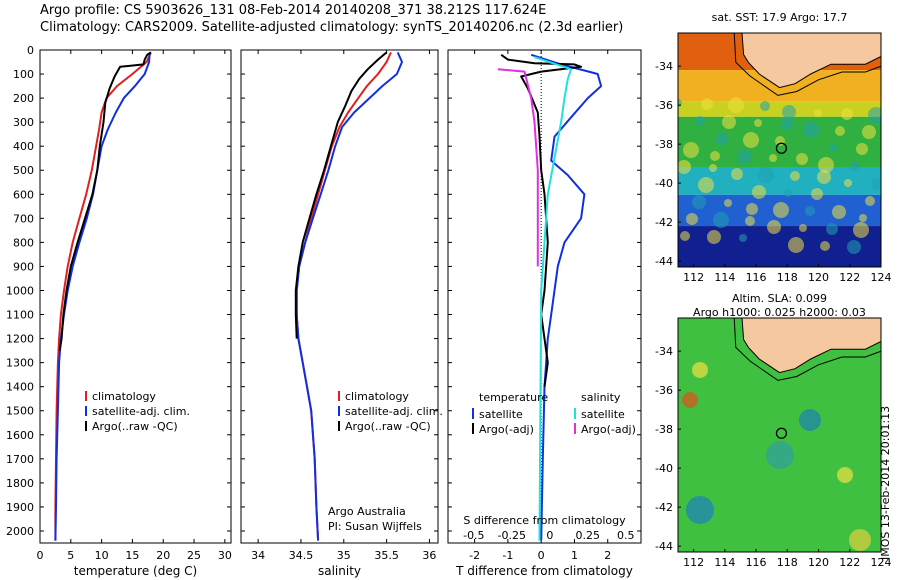 Image resolution: width=900 pixels, height=580 pixels. I want to click on y-tick-label: 400, so click(23, 146).